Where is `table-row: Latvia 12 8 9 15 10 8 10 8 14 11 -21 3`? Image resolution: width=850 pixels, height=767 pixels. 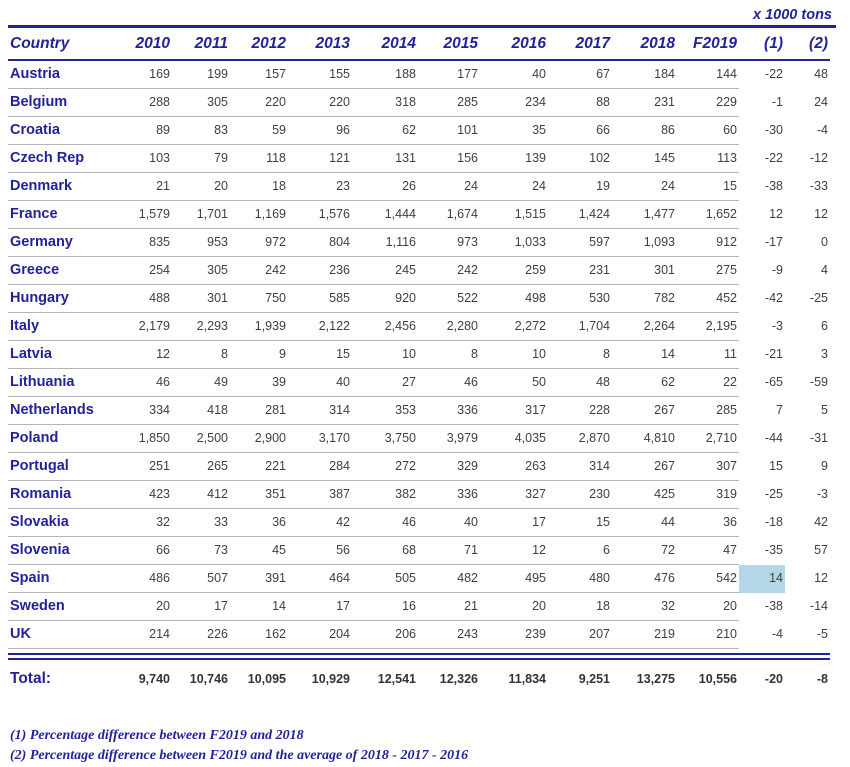
table-row: Latvia 12 8 9 15 10 8 10 8 14 11 -21 3 is located at coordinates (419, 354).